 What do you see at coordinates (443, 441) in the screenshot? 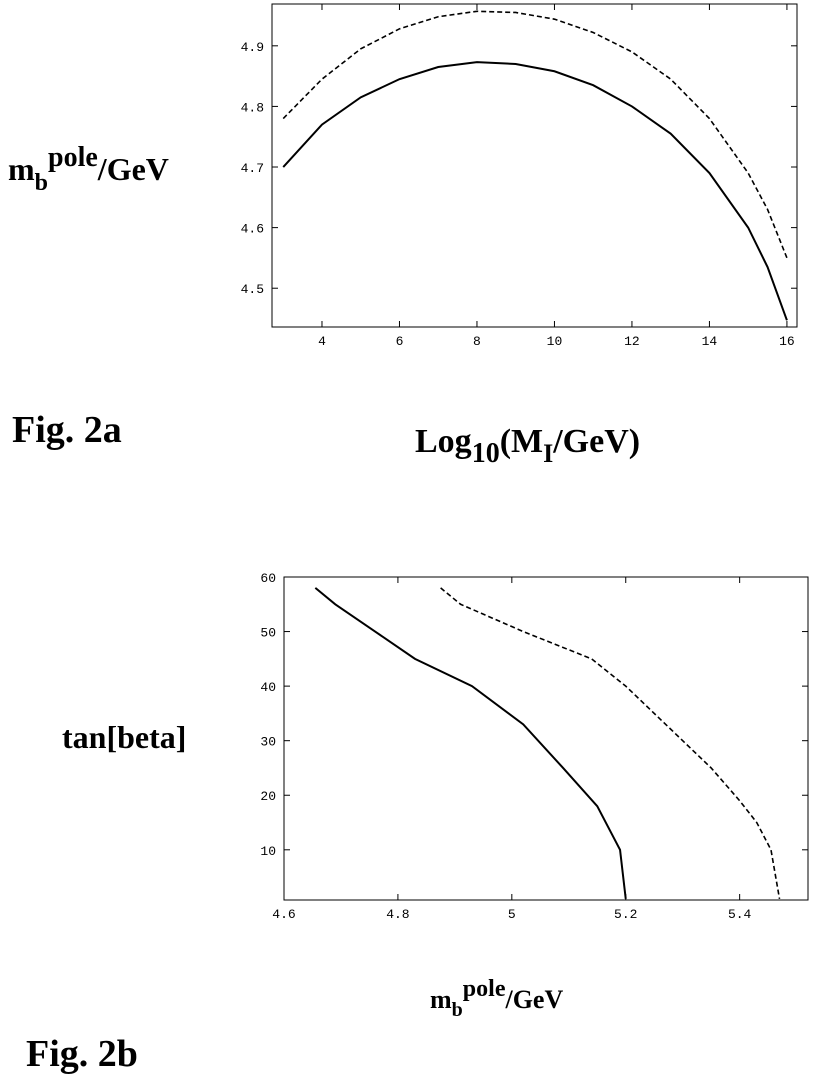
I see `label-part: Log` at bounding box center [443, 441].